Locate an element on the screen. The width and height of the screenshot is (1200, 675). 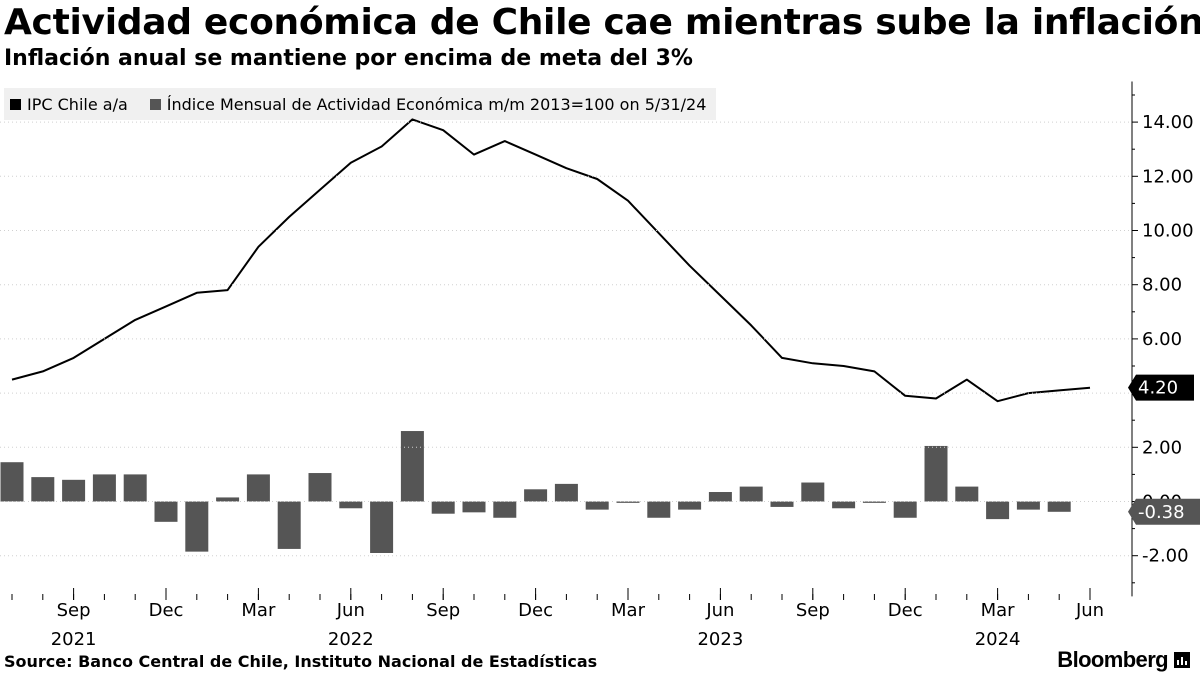
bloomberg-wordmark: Bloomberg is located at coordinates (1112, 659).